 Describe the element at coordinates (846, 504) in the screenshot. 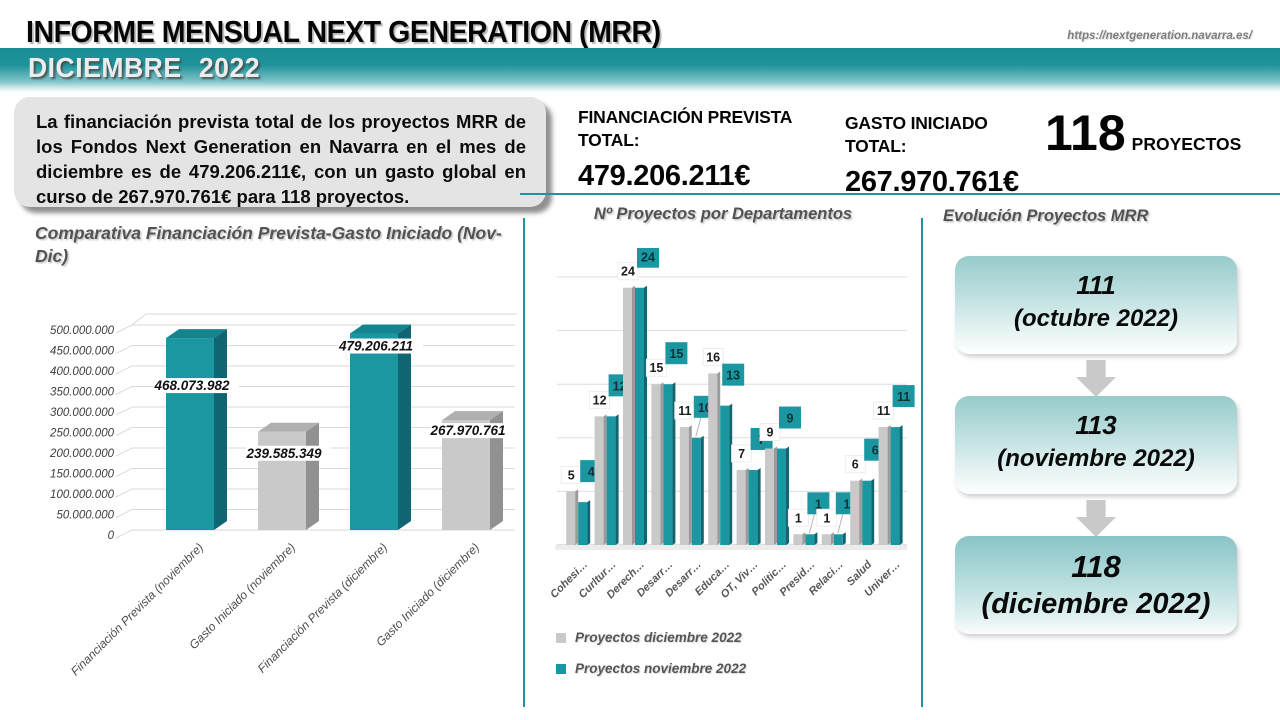

I see `noviembre-label: 1` at that location.